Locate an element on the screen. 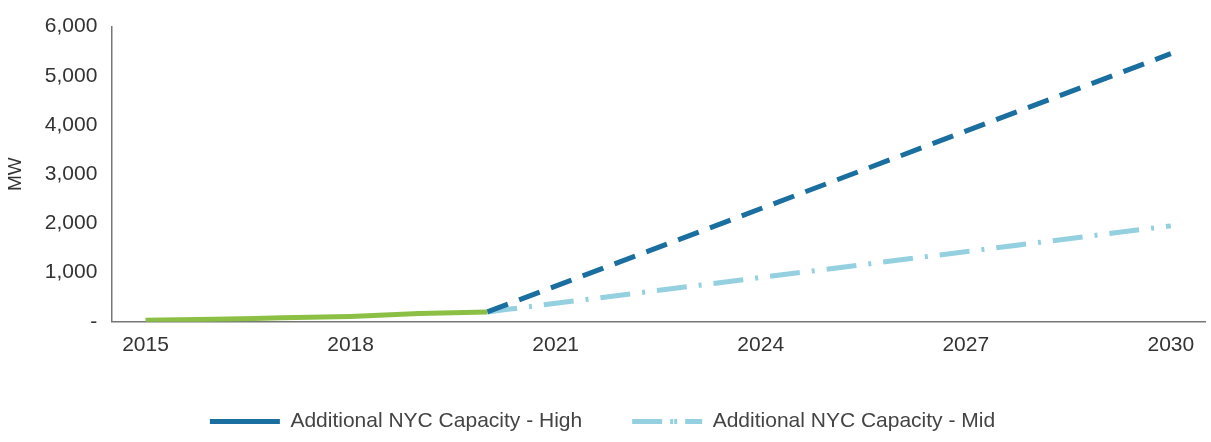 The width and height of the screenshot is (1211, 442). legend-label: Additional NYC Capacity - High is located at coordinates (436, 420).